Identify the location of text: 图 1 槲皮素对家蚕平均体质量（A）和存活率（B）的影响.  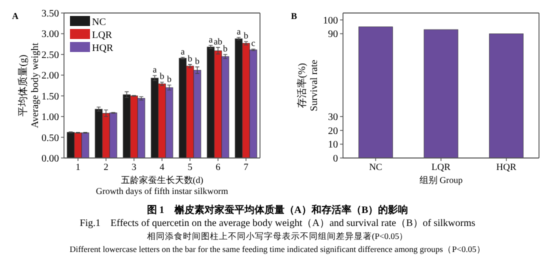
(277, 210).